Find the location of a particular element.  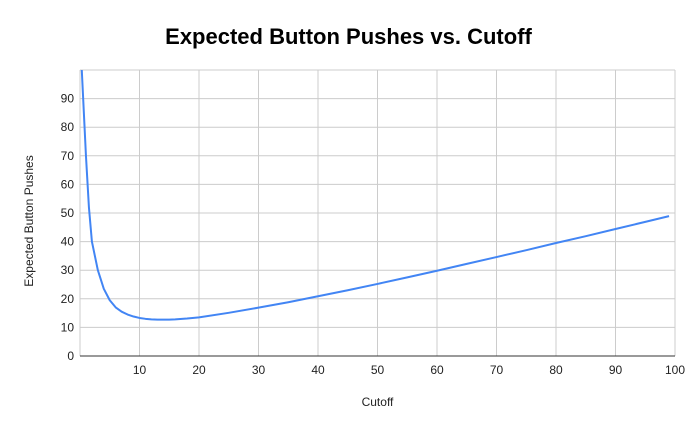

x-tick-label: 90 is located at coordinates (616, 370).